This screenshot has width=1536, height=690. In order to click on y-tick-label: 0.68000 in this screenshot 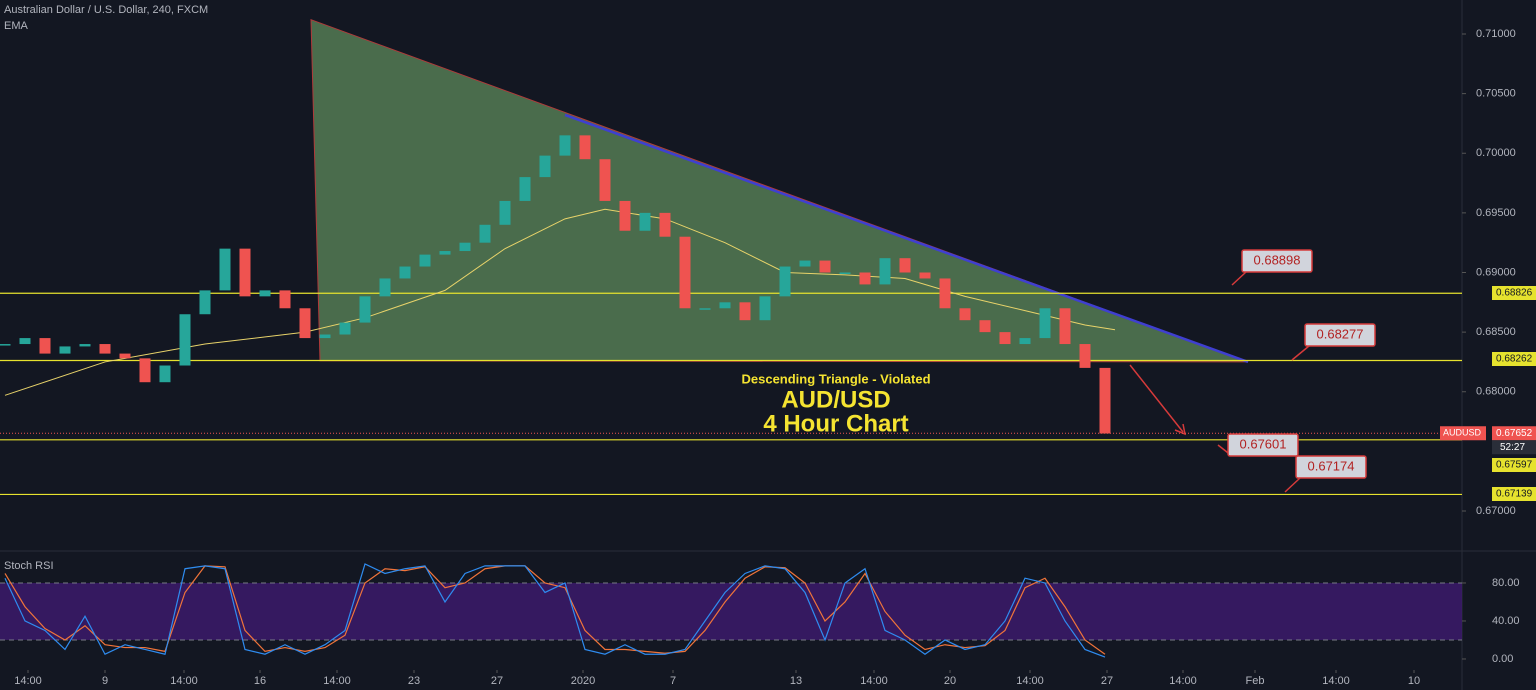, I will do `click(1496, 392)`.